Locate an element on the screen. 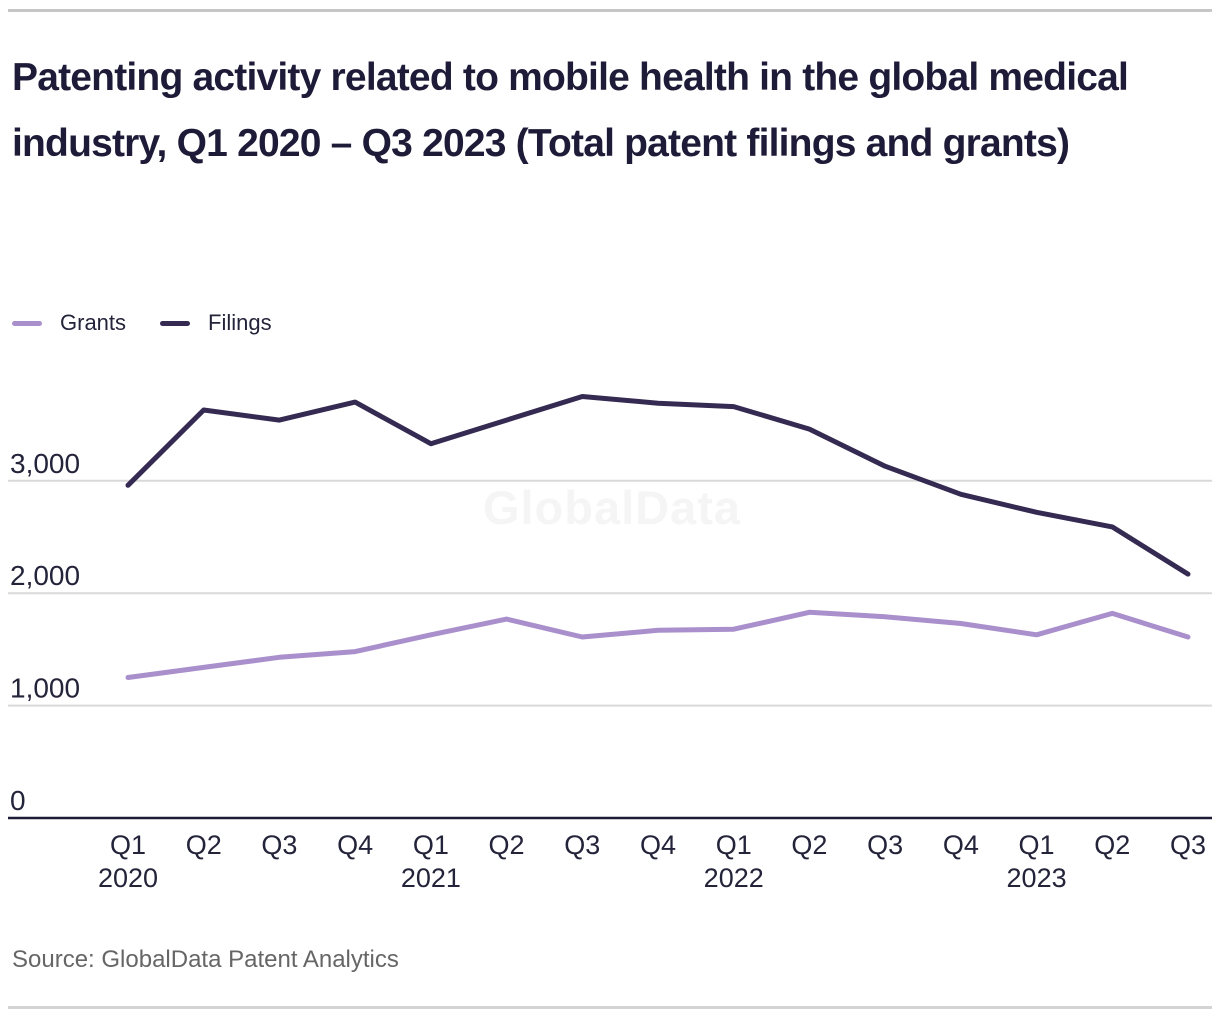 Image resolution: width=1220 pixels, height=1020 pixels. x-axis-year-label: 2023 is located at coordinates (1037, 878).